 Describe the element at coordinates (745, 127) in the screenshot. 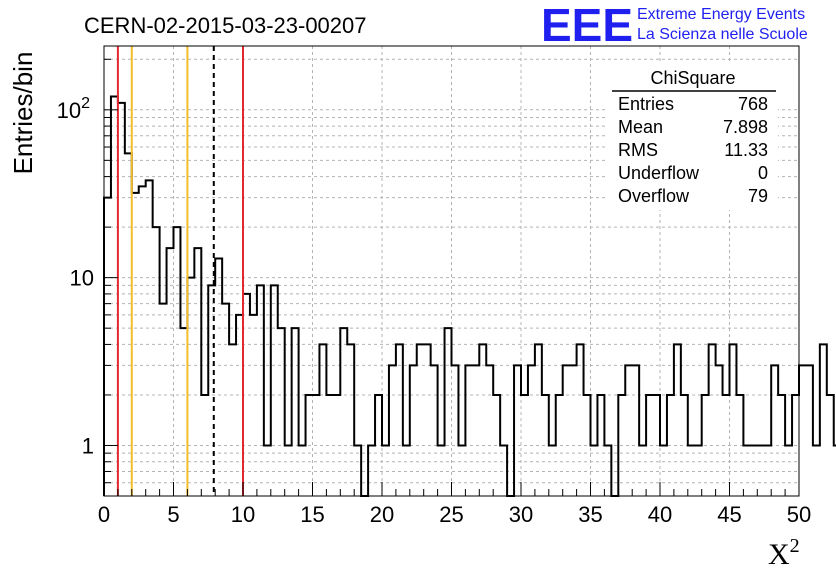

I see `stats-row-value: 7.898` at that location.